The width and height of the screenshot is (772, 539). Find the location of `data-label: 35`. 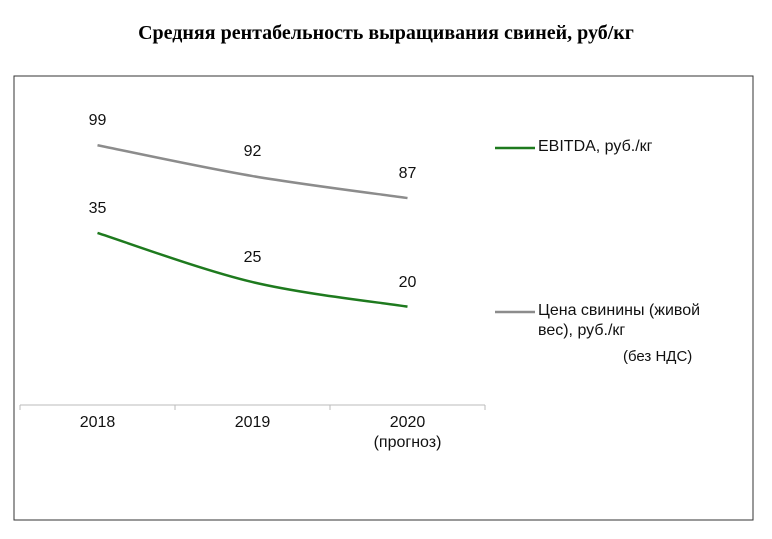

data-label: 35 is located at coordinates (97, 208).